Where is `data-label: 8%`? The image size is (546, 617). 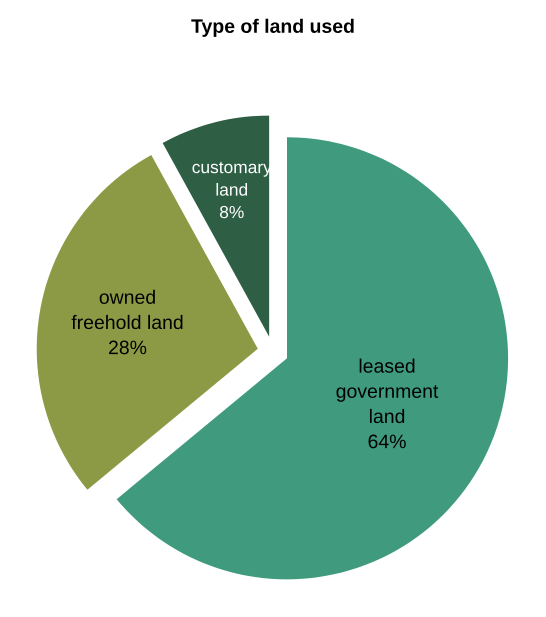 data-label: 8% is located at coordinates (232, 212).